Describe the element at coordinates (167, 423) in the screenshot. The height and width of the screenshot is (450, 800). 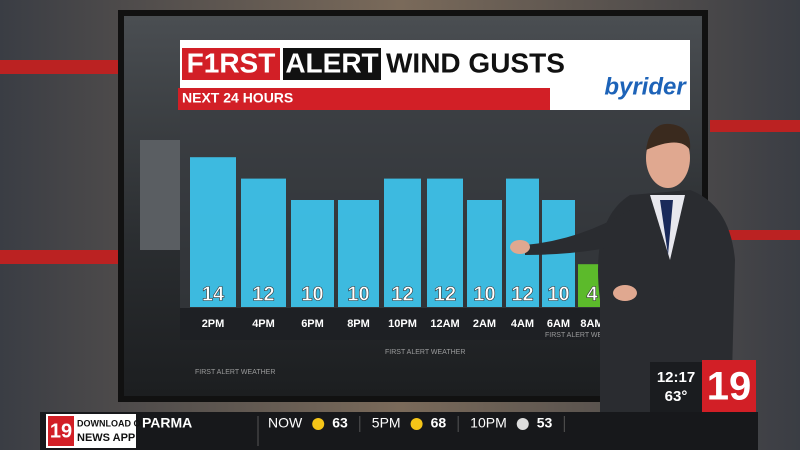
I see `ticker-city: PARMA` at that location.